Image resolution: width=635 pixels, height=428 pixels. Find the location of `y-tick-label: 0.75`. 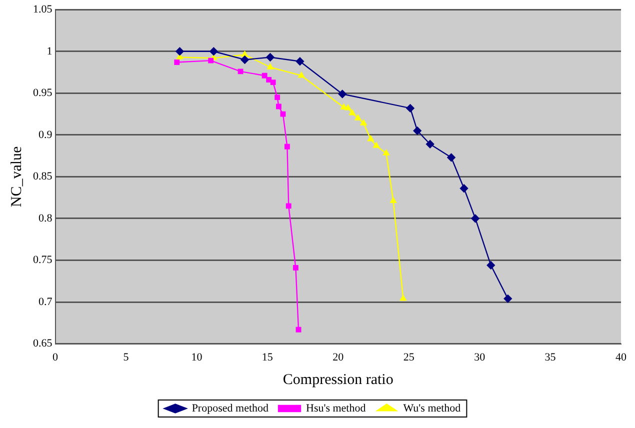

y-tick-label: 0.75 is located at coordinates (43, 260).